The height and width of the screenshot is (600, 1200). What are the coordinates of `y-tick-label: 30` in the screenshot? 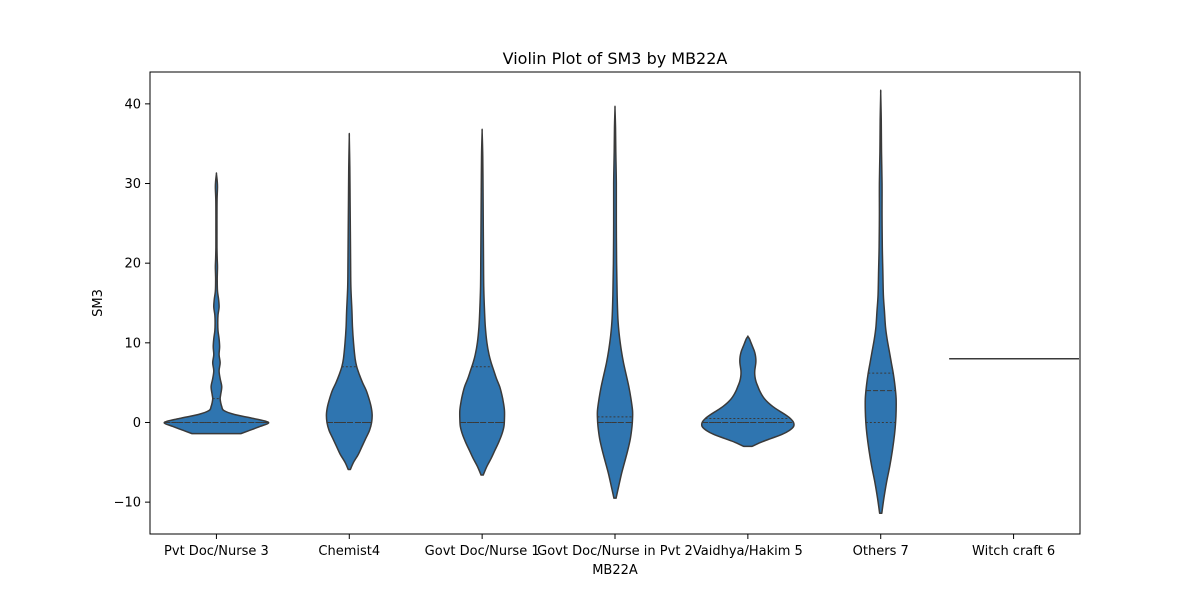 It's located at (132, 184).